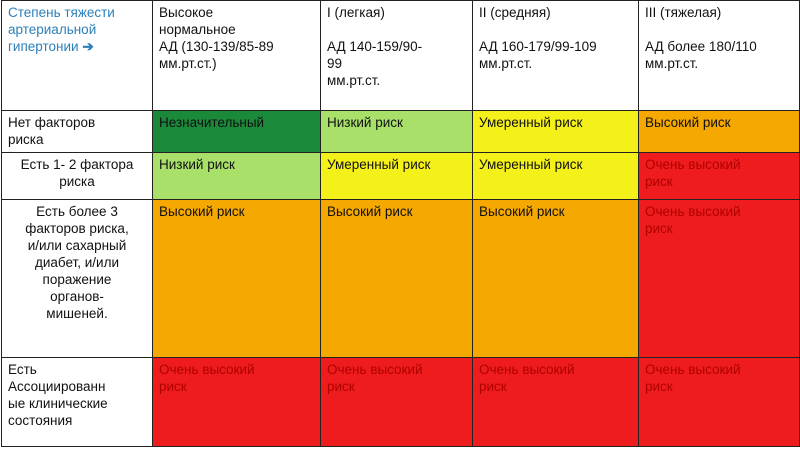 This screenshot has width=800, height=456. What do you see at coordinates (77, 296) in the screenshot?
I see `row-header-2-line-6: органов-` at bounding box center [77, 296].